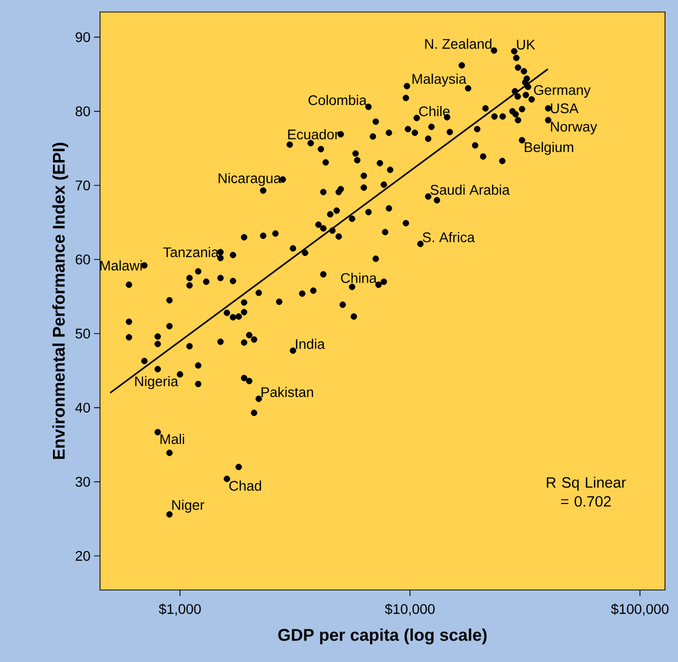  What do you see at coordinates (82, 407) in the screenshot?
I see `y-tick-label: 40` at bounding box center [82, 407].